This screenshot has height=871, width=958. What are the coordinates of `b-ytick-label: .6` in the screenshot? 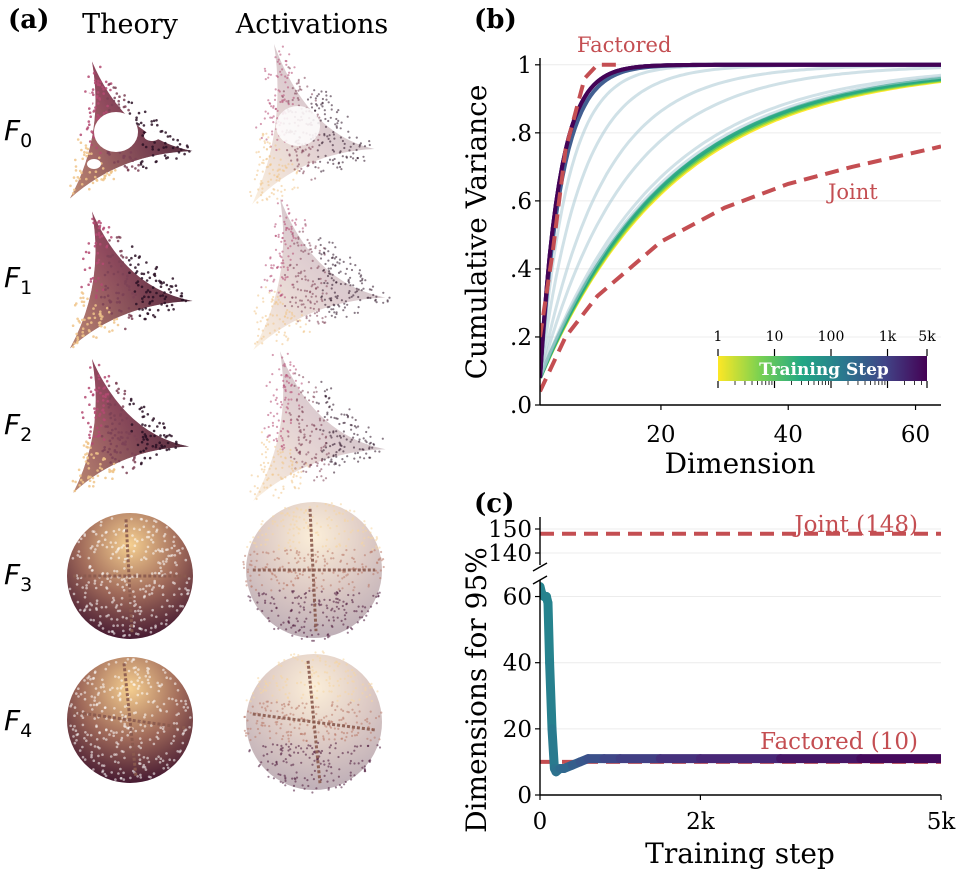 It's located at (521, 202).